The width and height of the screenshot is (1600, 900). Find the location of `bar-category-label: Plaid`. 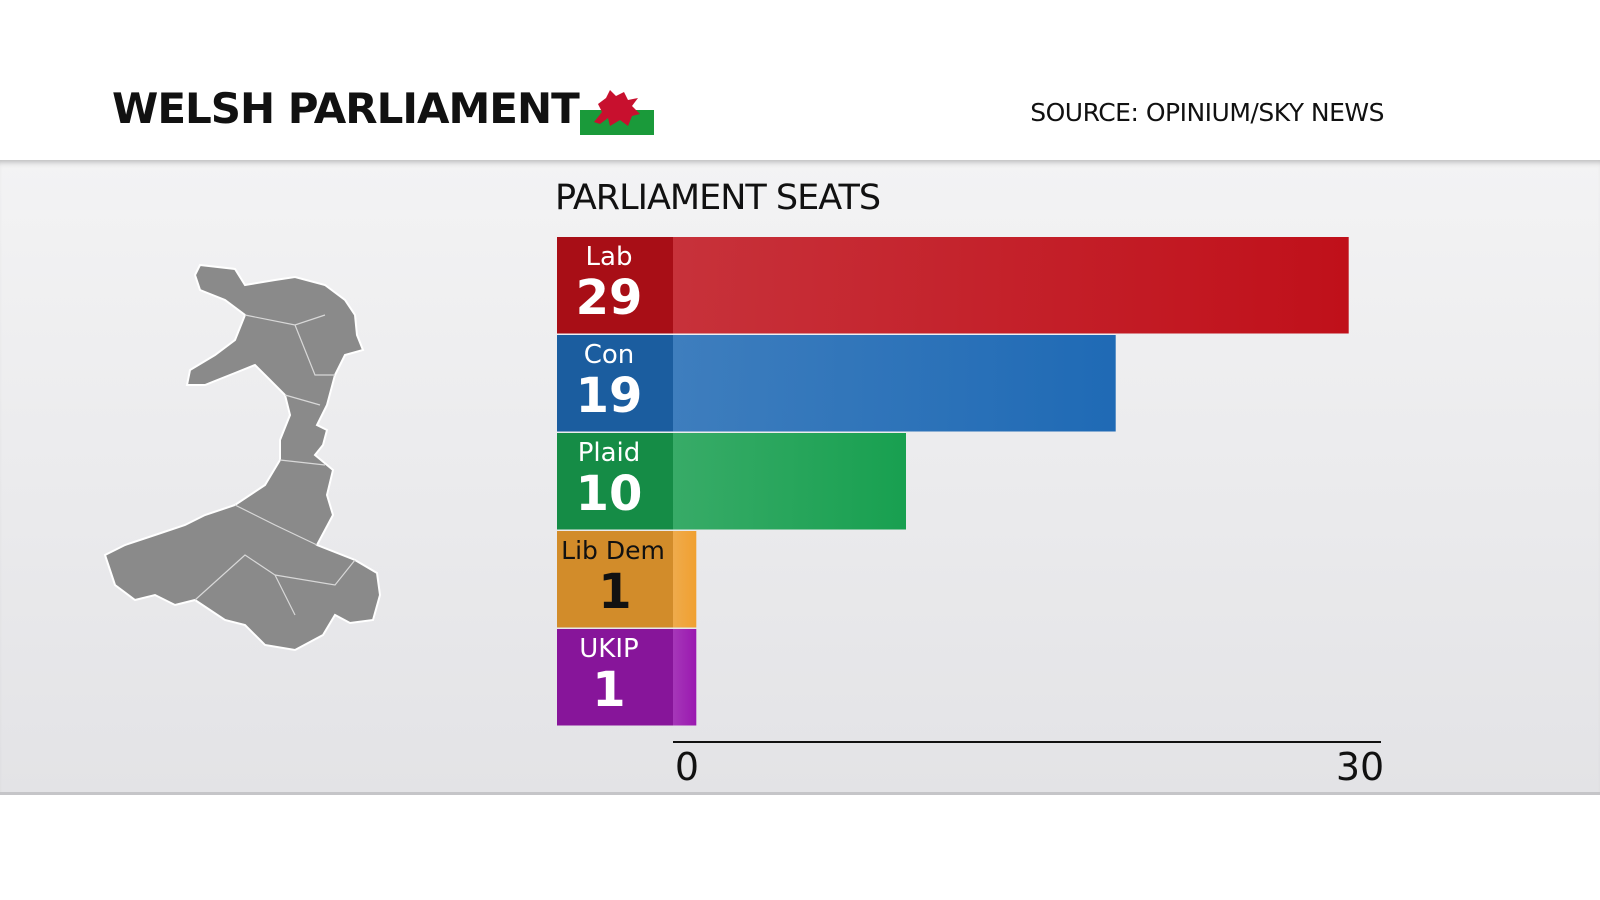

bar-category-label: Plaid is located at coordinates (609, 453).